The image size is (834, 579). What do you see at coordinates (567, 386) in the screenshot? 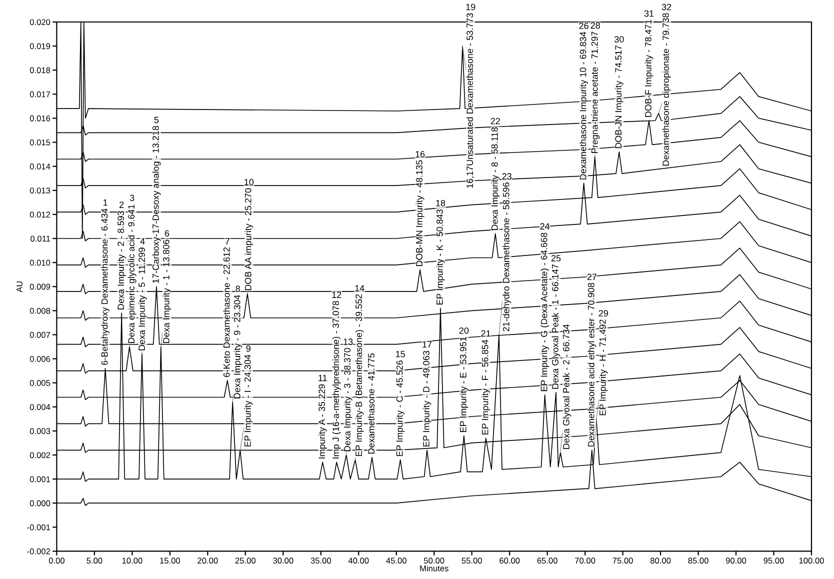
I see `annotation: Dexa Glyoxal Peak - 2 - 66.734` at bounding box center [567, 386].